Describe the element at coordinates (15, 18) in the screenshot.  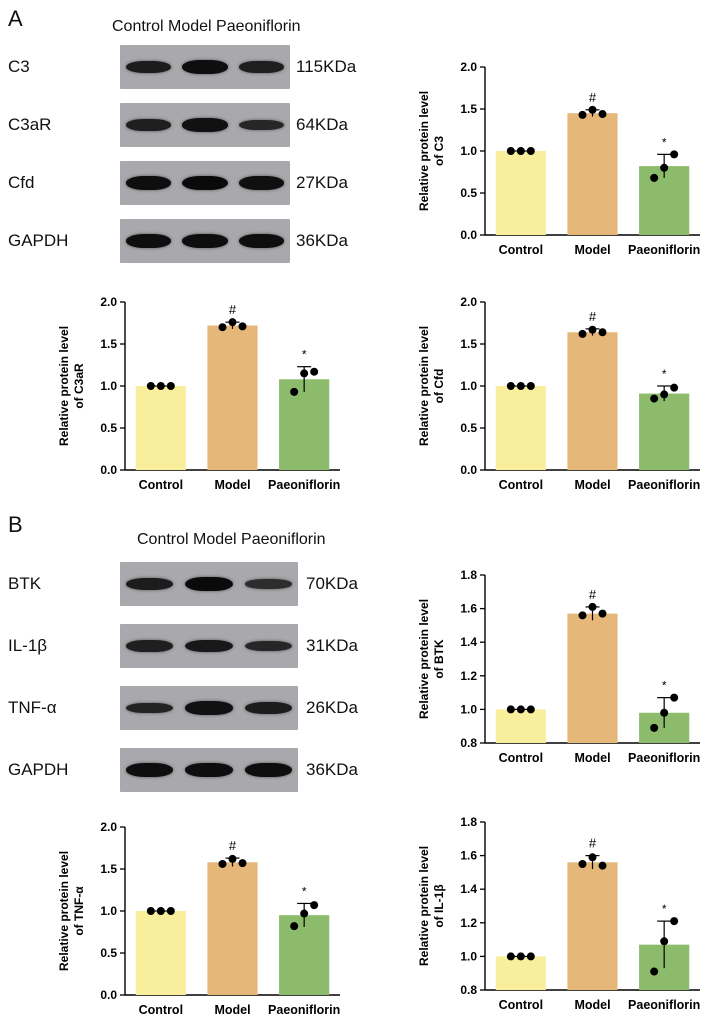
I see `panel-letter-a: A` at that location.